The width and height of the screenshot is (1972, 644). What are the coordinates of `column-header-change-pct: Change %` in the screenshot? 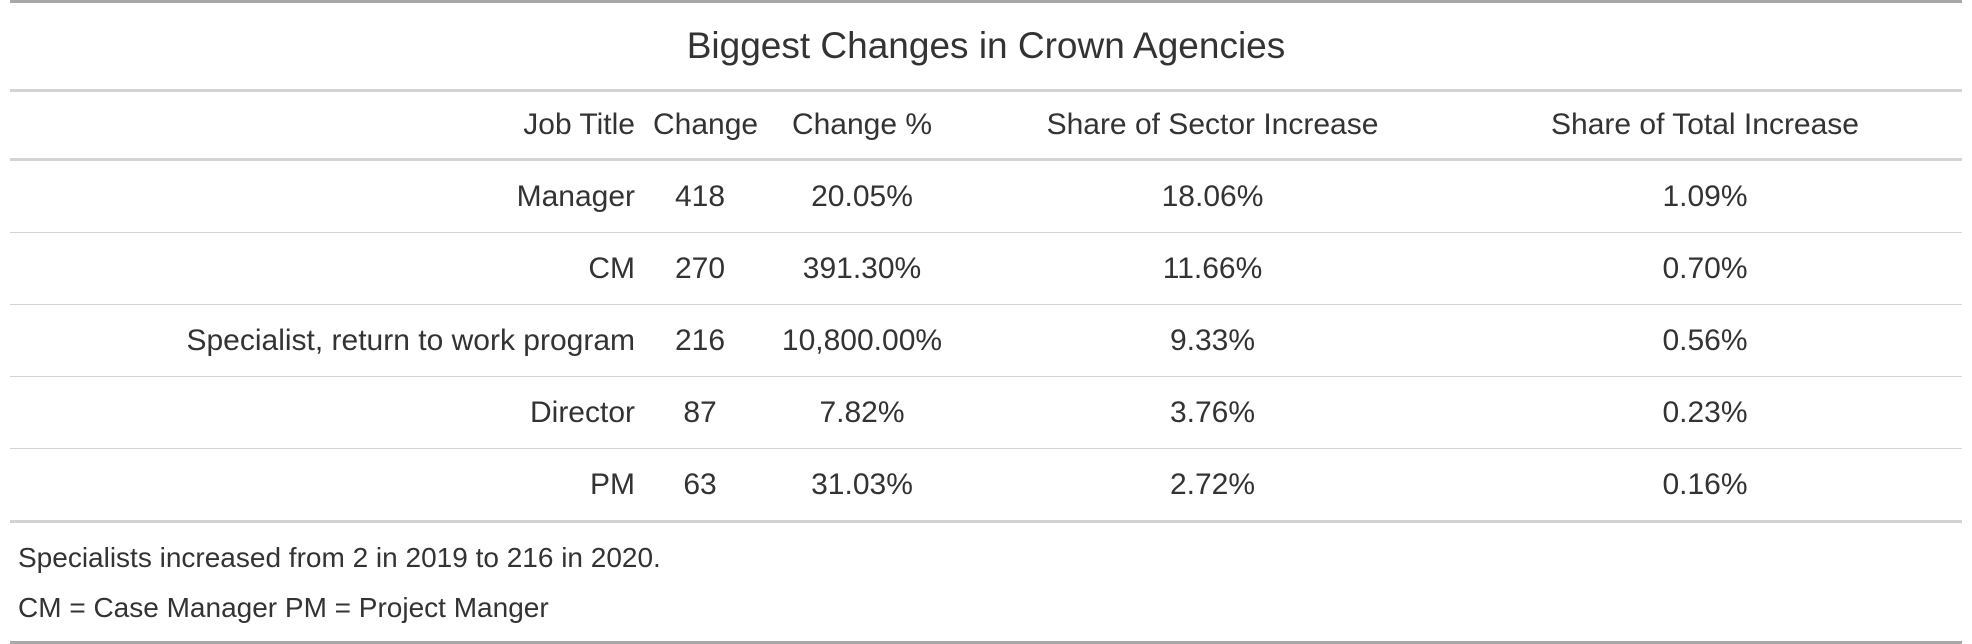 It's located at (862, 125).